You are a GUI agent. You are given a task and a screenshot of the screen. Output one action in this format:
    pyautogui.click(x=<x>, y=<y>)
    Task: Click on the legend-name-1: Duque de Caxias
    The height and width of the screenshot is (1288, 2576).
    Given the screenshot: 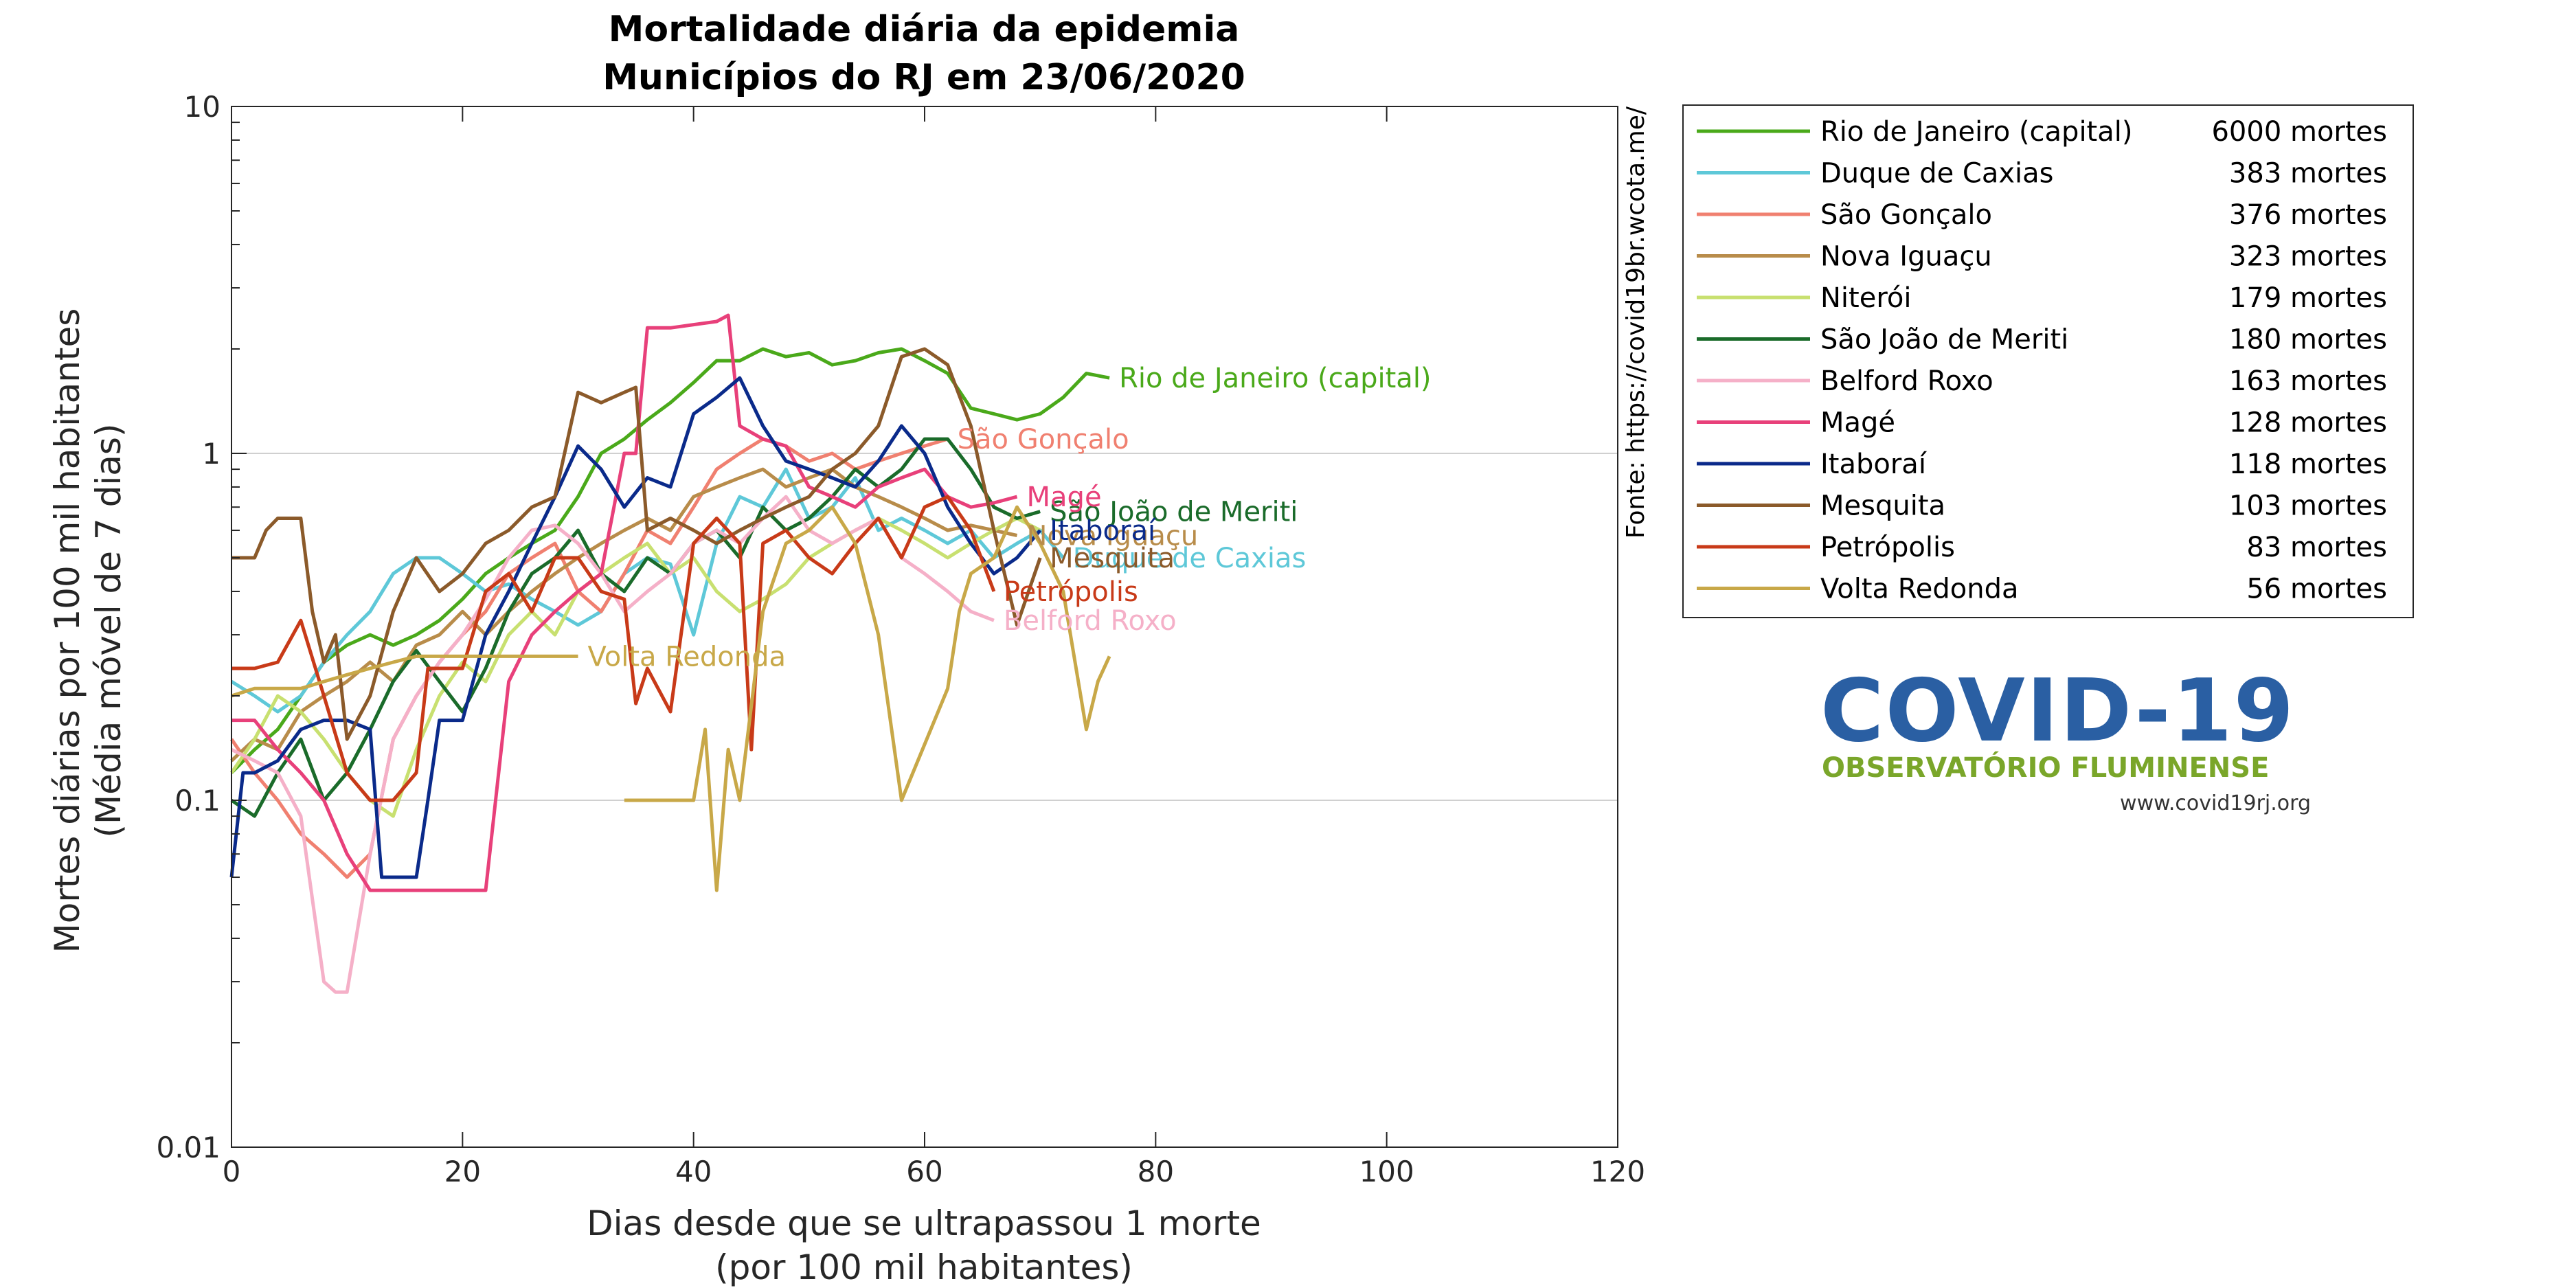 What is the action you would take?
    pyautogui.click(x=1937, y=174)
    